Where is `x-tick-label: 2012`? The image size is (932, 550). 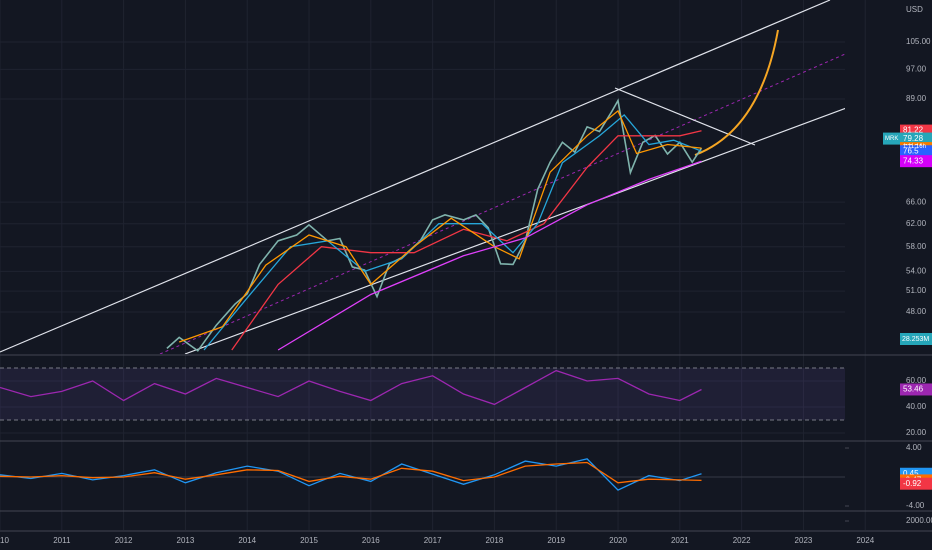 x-tick-label: 2012 is located at coordinates (124, 540).